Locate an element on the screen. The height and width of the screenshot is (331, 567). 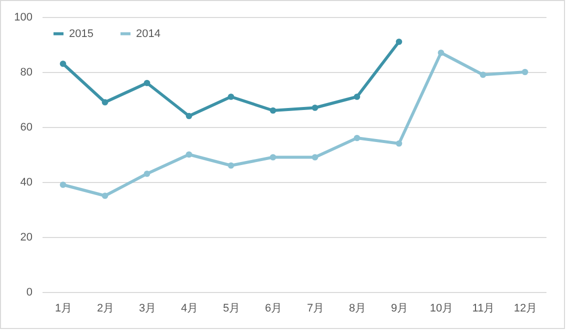
y-tick-label: 80 is located at coordinates (26, 72).